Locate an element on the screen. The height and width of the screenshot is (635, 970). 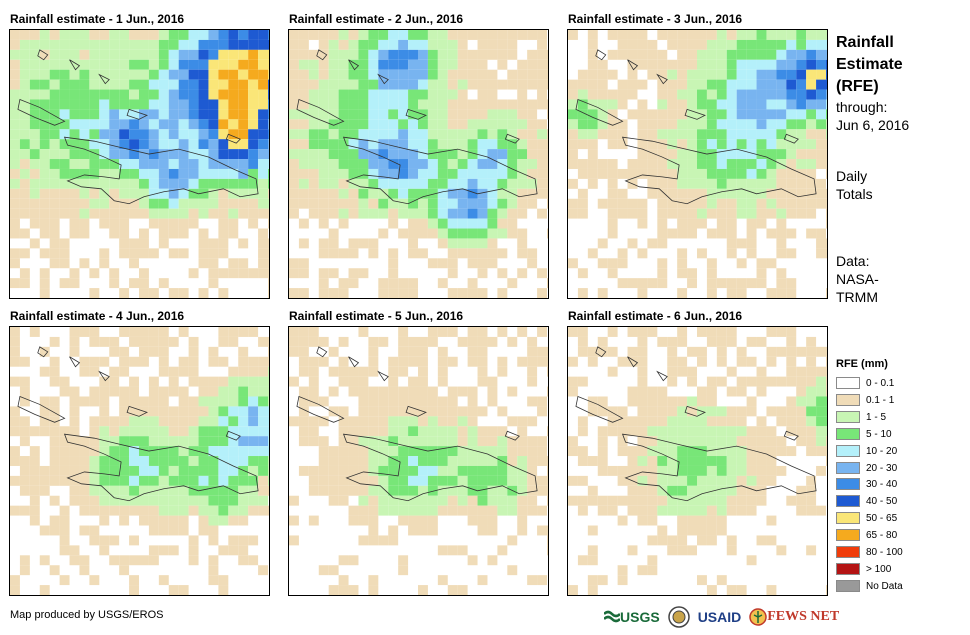
legend-swatch is located at coordinates (848, 535).